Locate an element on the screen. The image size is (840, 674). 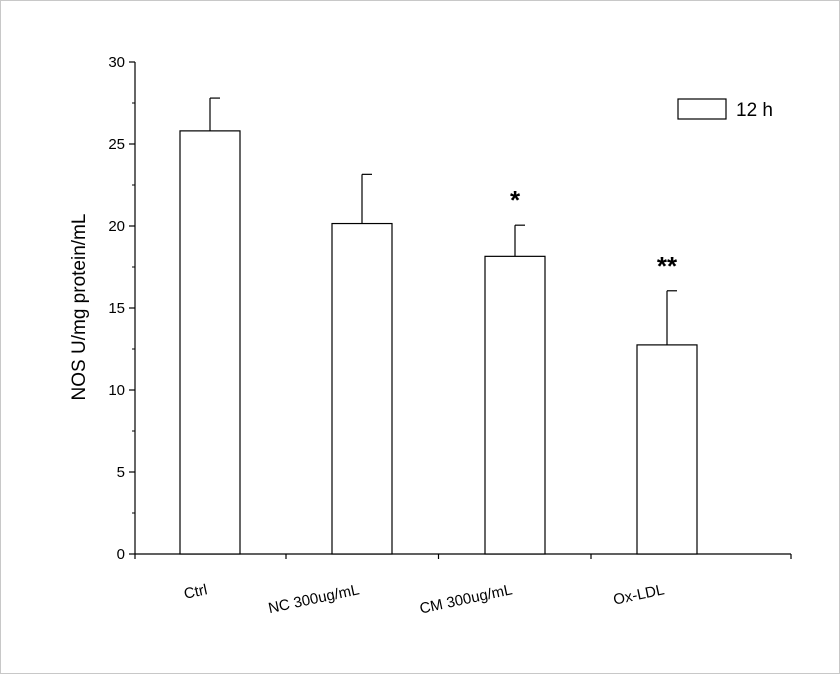
significance-marks: *** is located at coordinates (594, 233).